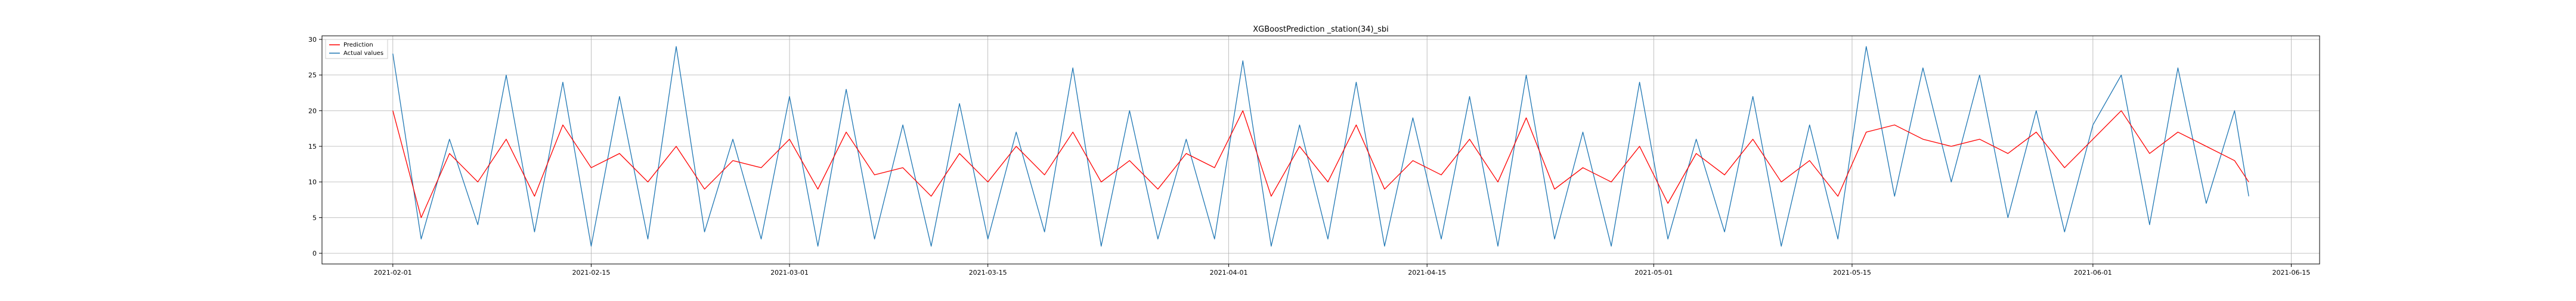 The width and height of the screenshot is (2576, 301). I want to click on legend: Prediction Actual values, so click(357, 49).